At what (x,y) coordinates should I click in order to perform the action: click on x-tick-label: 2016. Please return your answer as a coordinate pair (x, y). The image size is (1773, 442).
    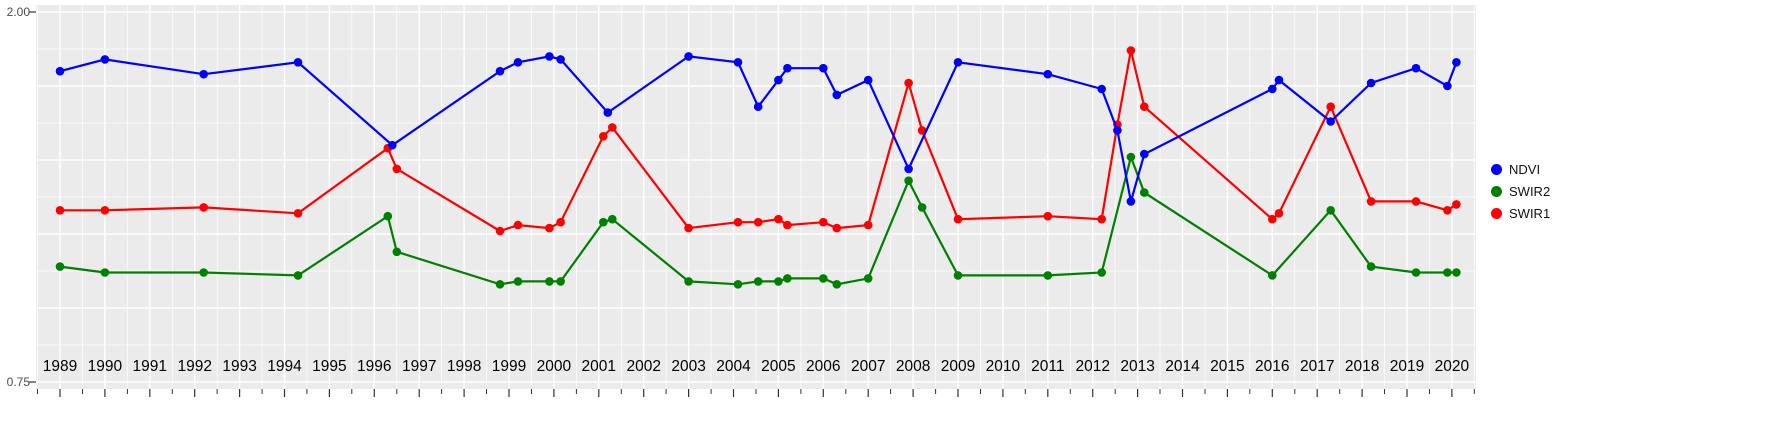
    Looking at the image, I should click on (1272, 366).